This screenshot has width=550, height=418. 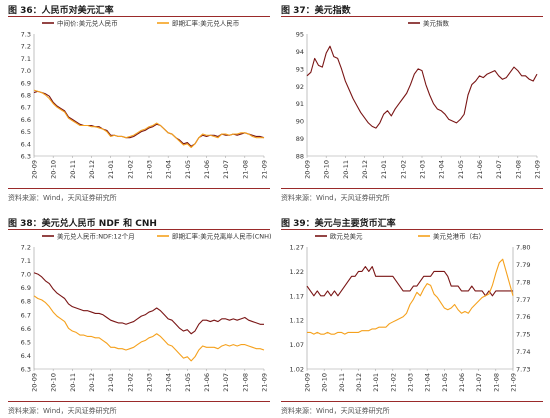 What do you see at coordinates (297, 370) in the screenshot?
I see `y-tick-label: 1.02` at bounding box center [297, 370].